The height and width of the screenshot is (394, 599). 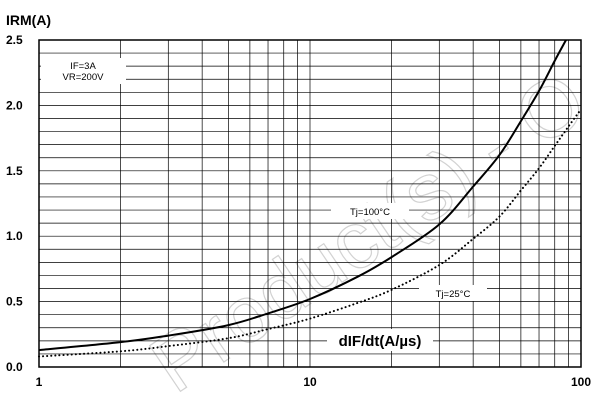 What do you see at coordinates (14, 203) in the screenshot?
I see `y-tick-labels: 0.0 0.5 1.0 1.5 2.0 2.5` at bounding box center [14, 203].